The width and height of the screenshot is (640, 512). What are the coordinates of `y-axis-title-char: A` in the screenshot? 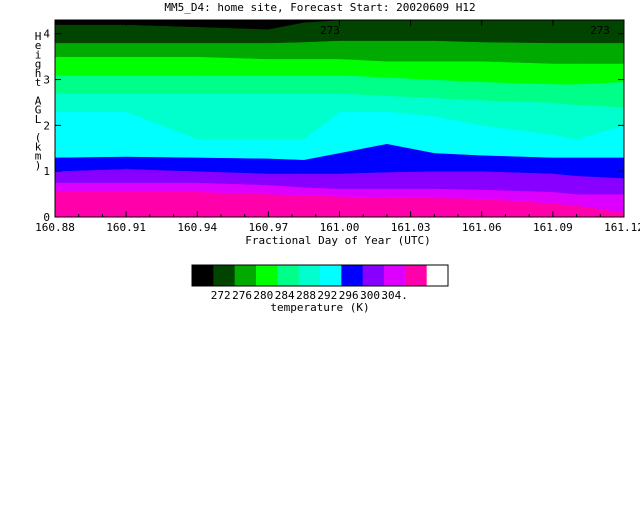 It's located at (38, 100).